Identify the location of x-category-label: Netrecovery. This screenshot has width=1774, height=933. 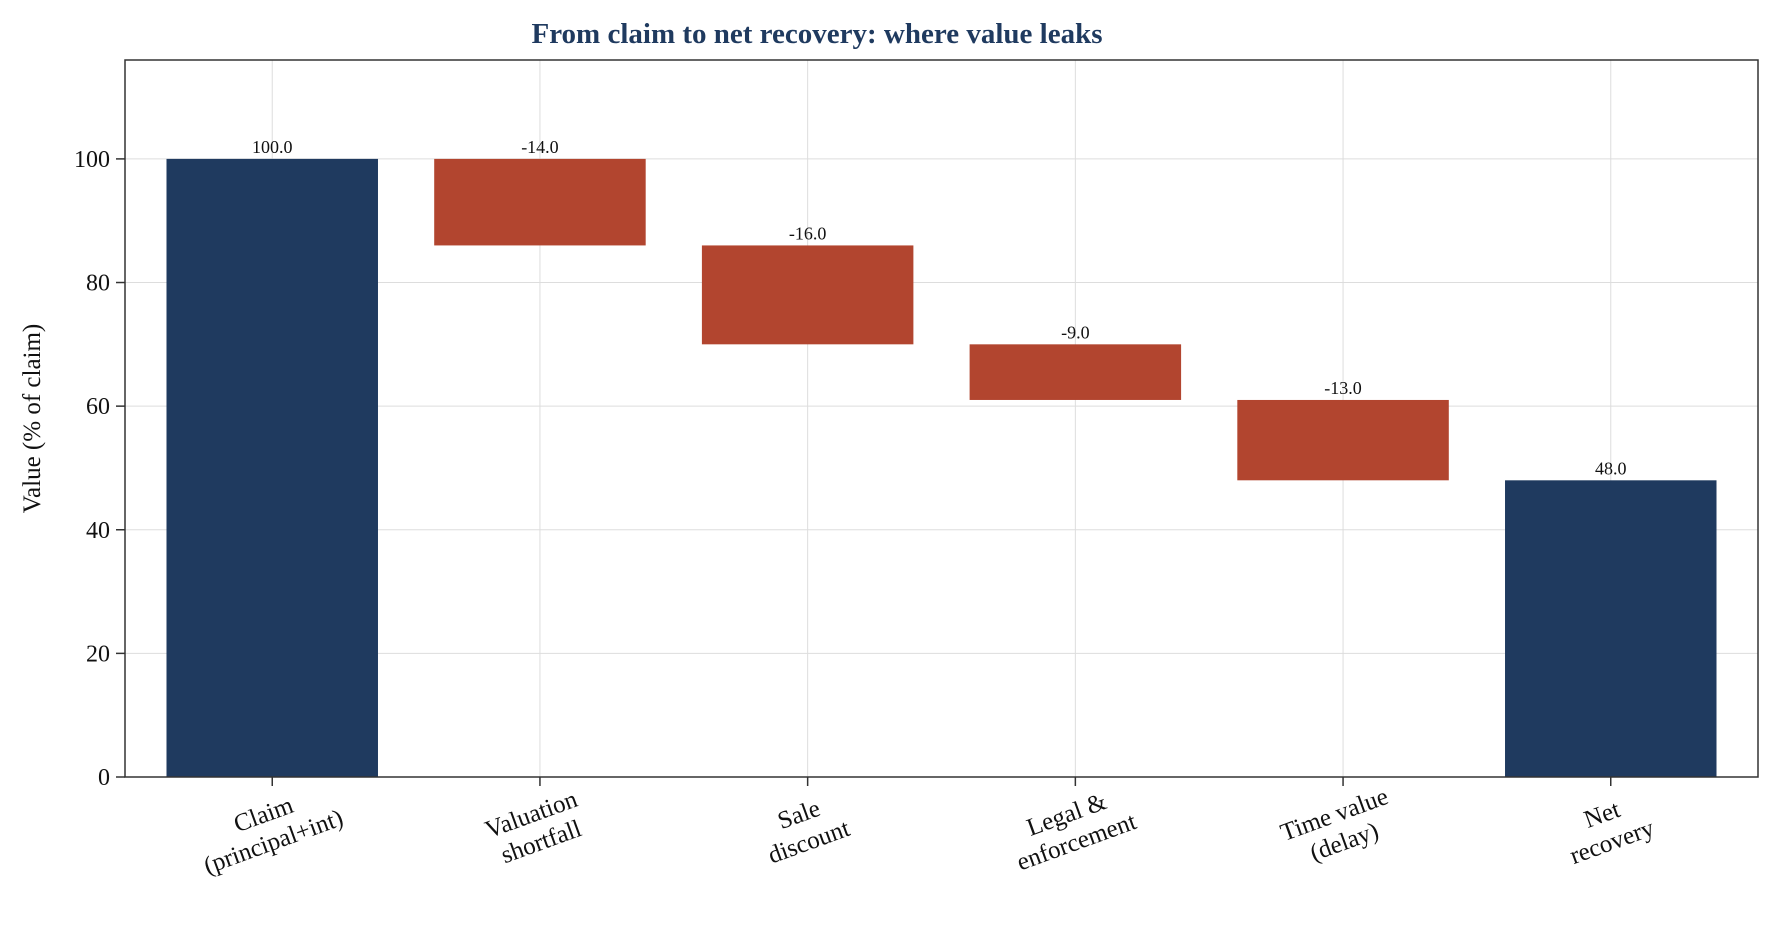
(1607, 828).